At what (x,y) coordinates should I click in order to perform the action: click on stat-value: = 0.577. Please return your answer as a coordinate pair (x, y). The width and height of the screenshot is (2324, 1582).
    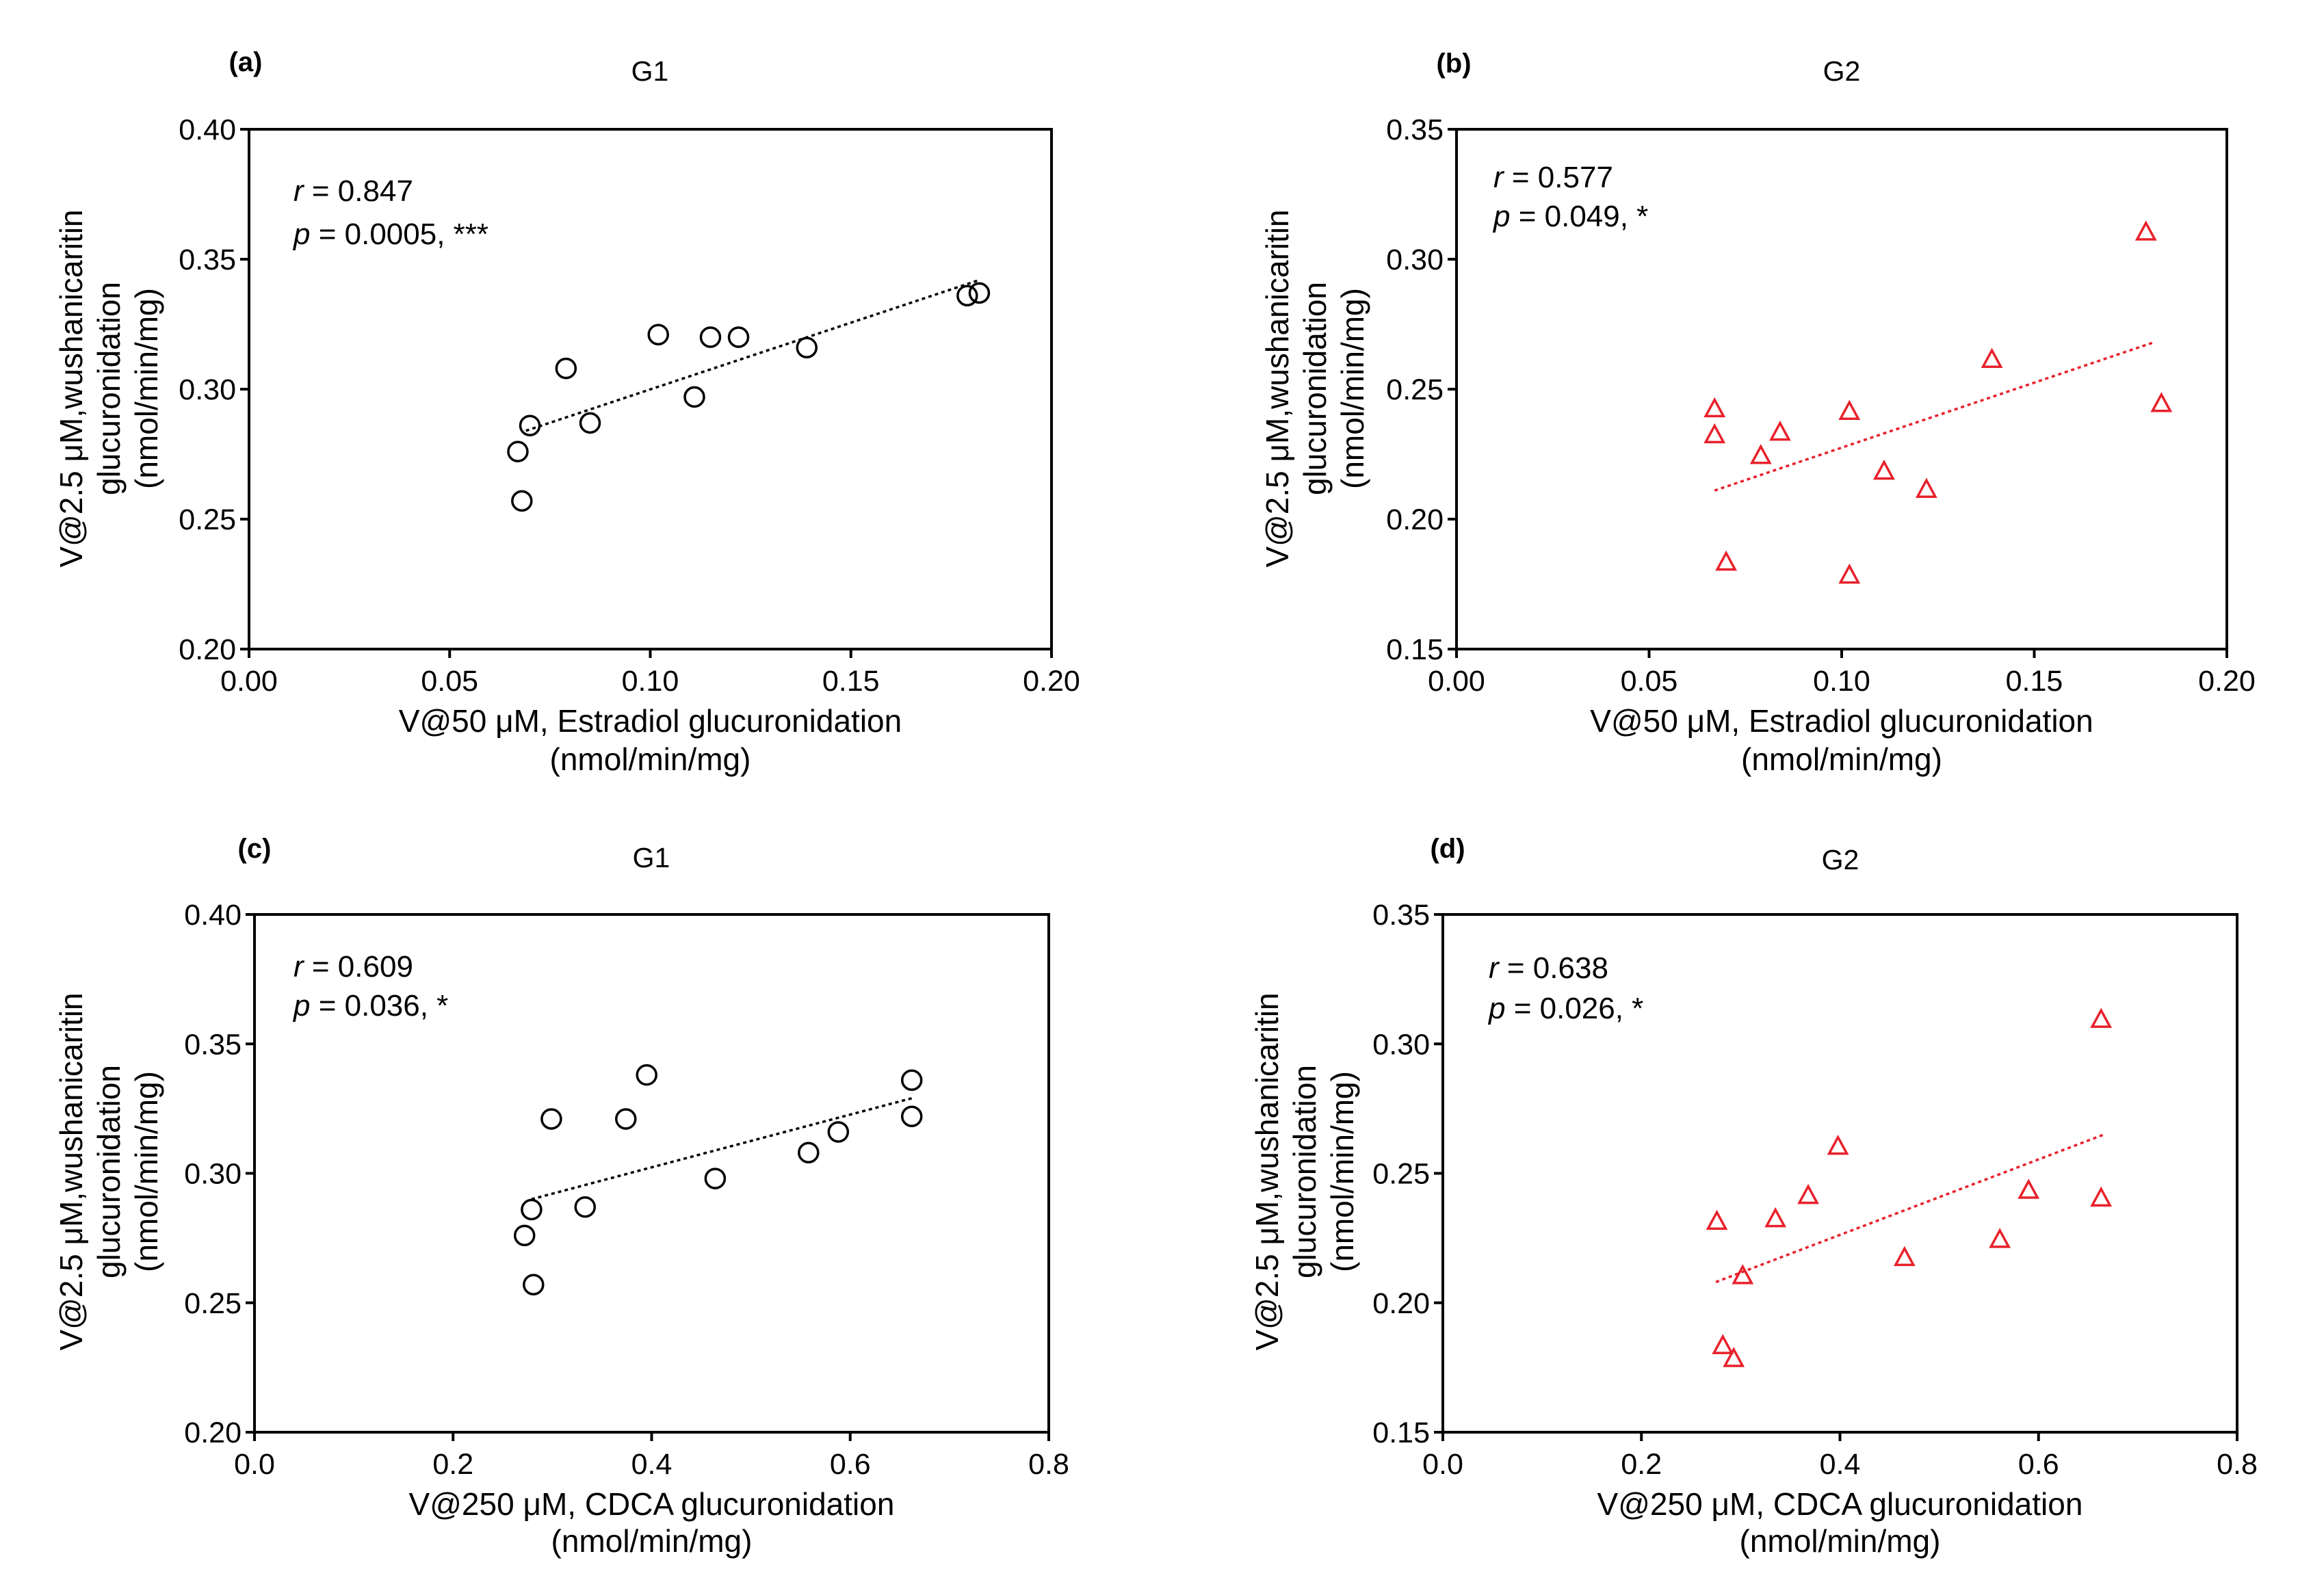
    Looking at the image, I should click on (1558, 177).